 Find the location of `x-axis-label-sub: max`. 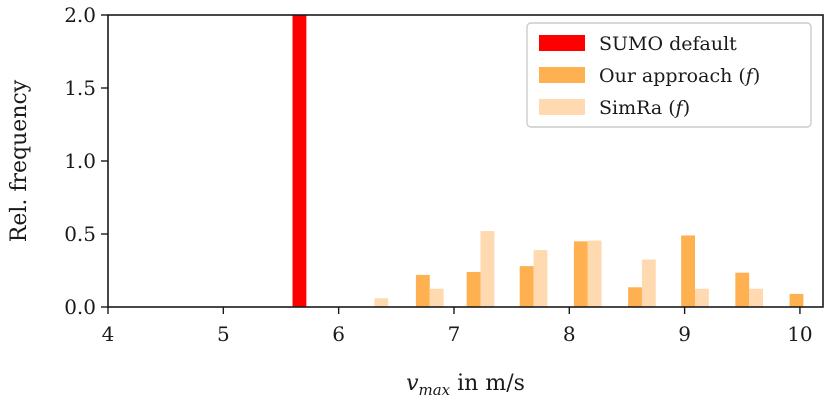

x-axis-label-sub: max is located at coordinates (435, 390).